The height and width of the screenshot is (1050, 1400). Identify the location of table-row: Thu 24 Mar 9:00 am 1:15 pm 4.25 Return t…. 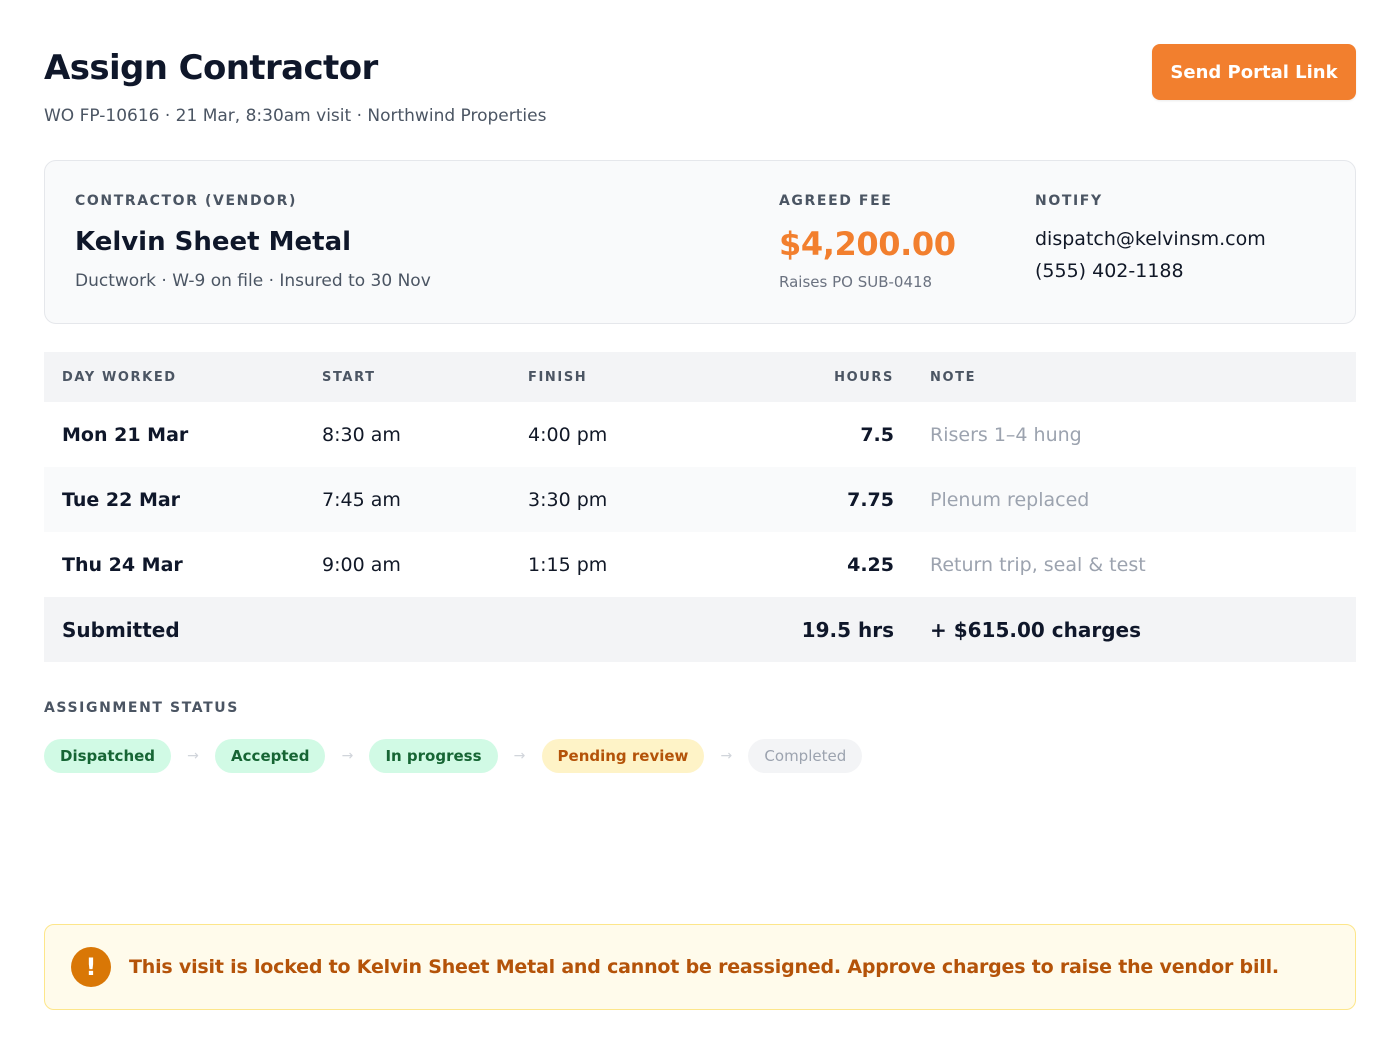
(700, 564).